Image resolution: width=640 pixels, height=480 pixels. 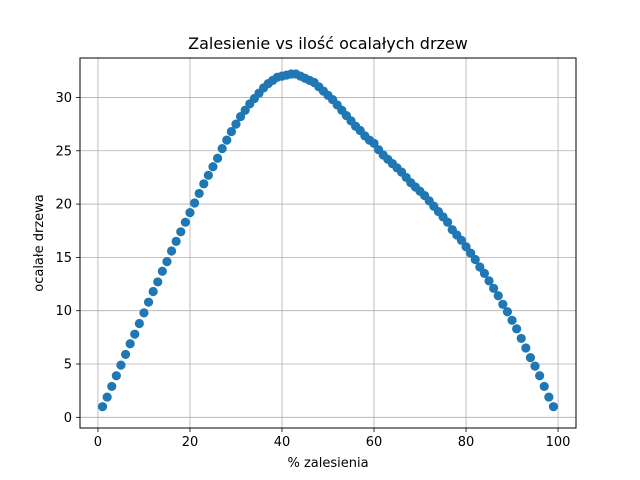 What do you see at coordinates (466, 442) in the screenshot?
I see `x-tick-label: 80` at bounding box center [466, 442].